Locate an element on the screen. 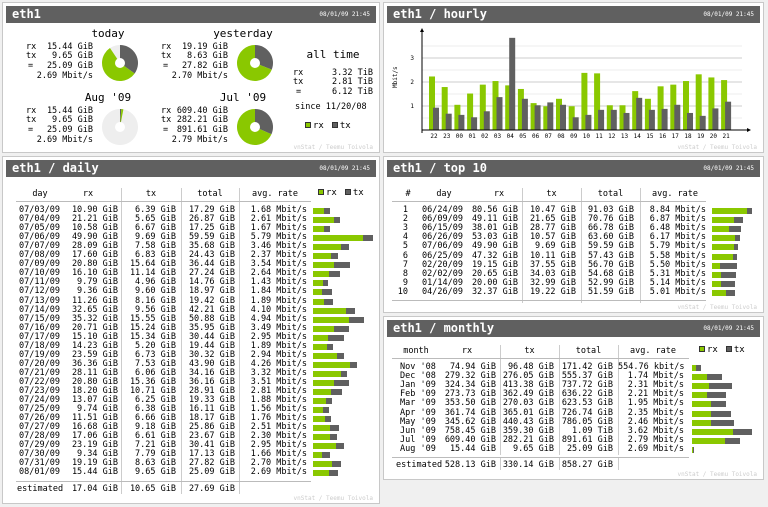 The height and width of the screenshot is (507, 768). cell-tx: 11.14 GiB is located at coordinates (152, 273).